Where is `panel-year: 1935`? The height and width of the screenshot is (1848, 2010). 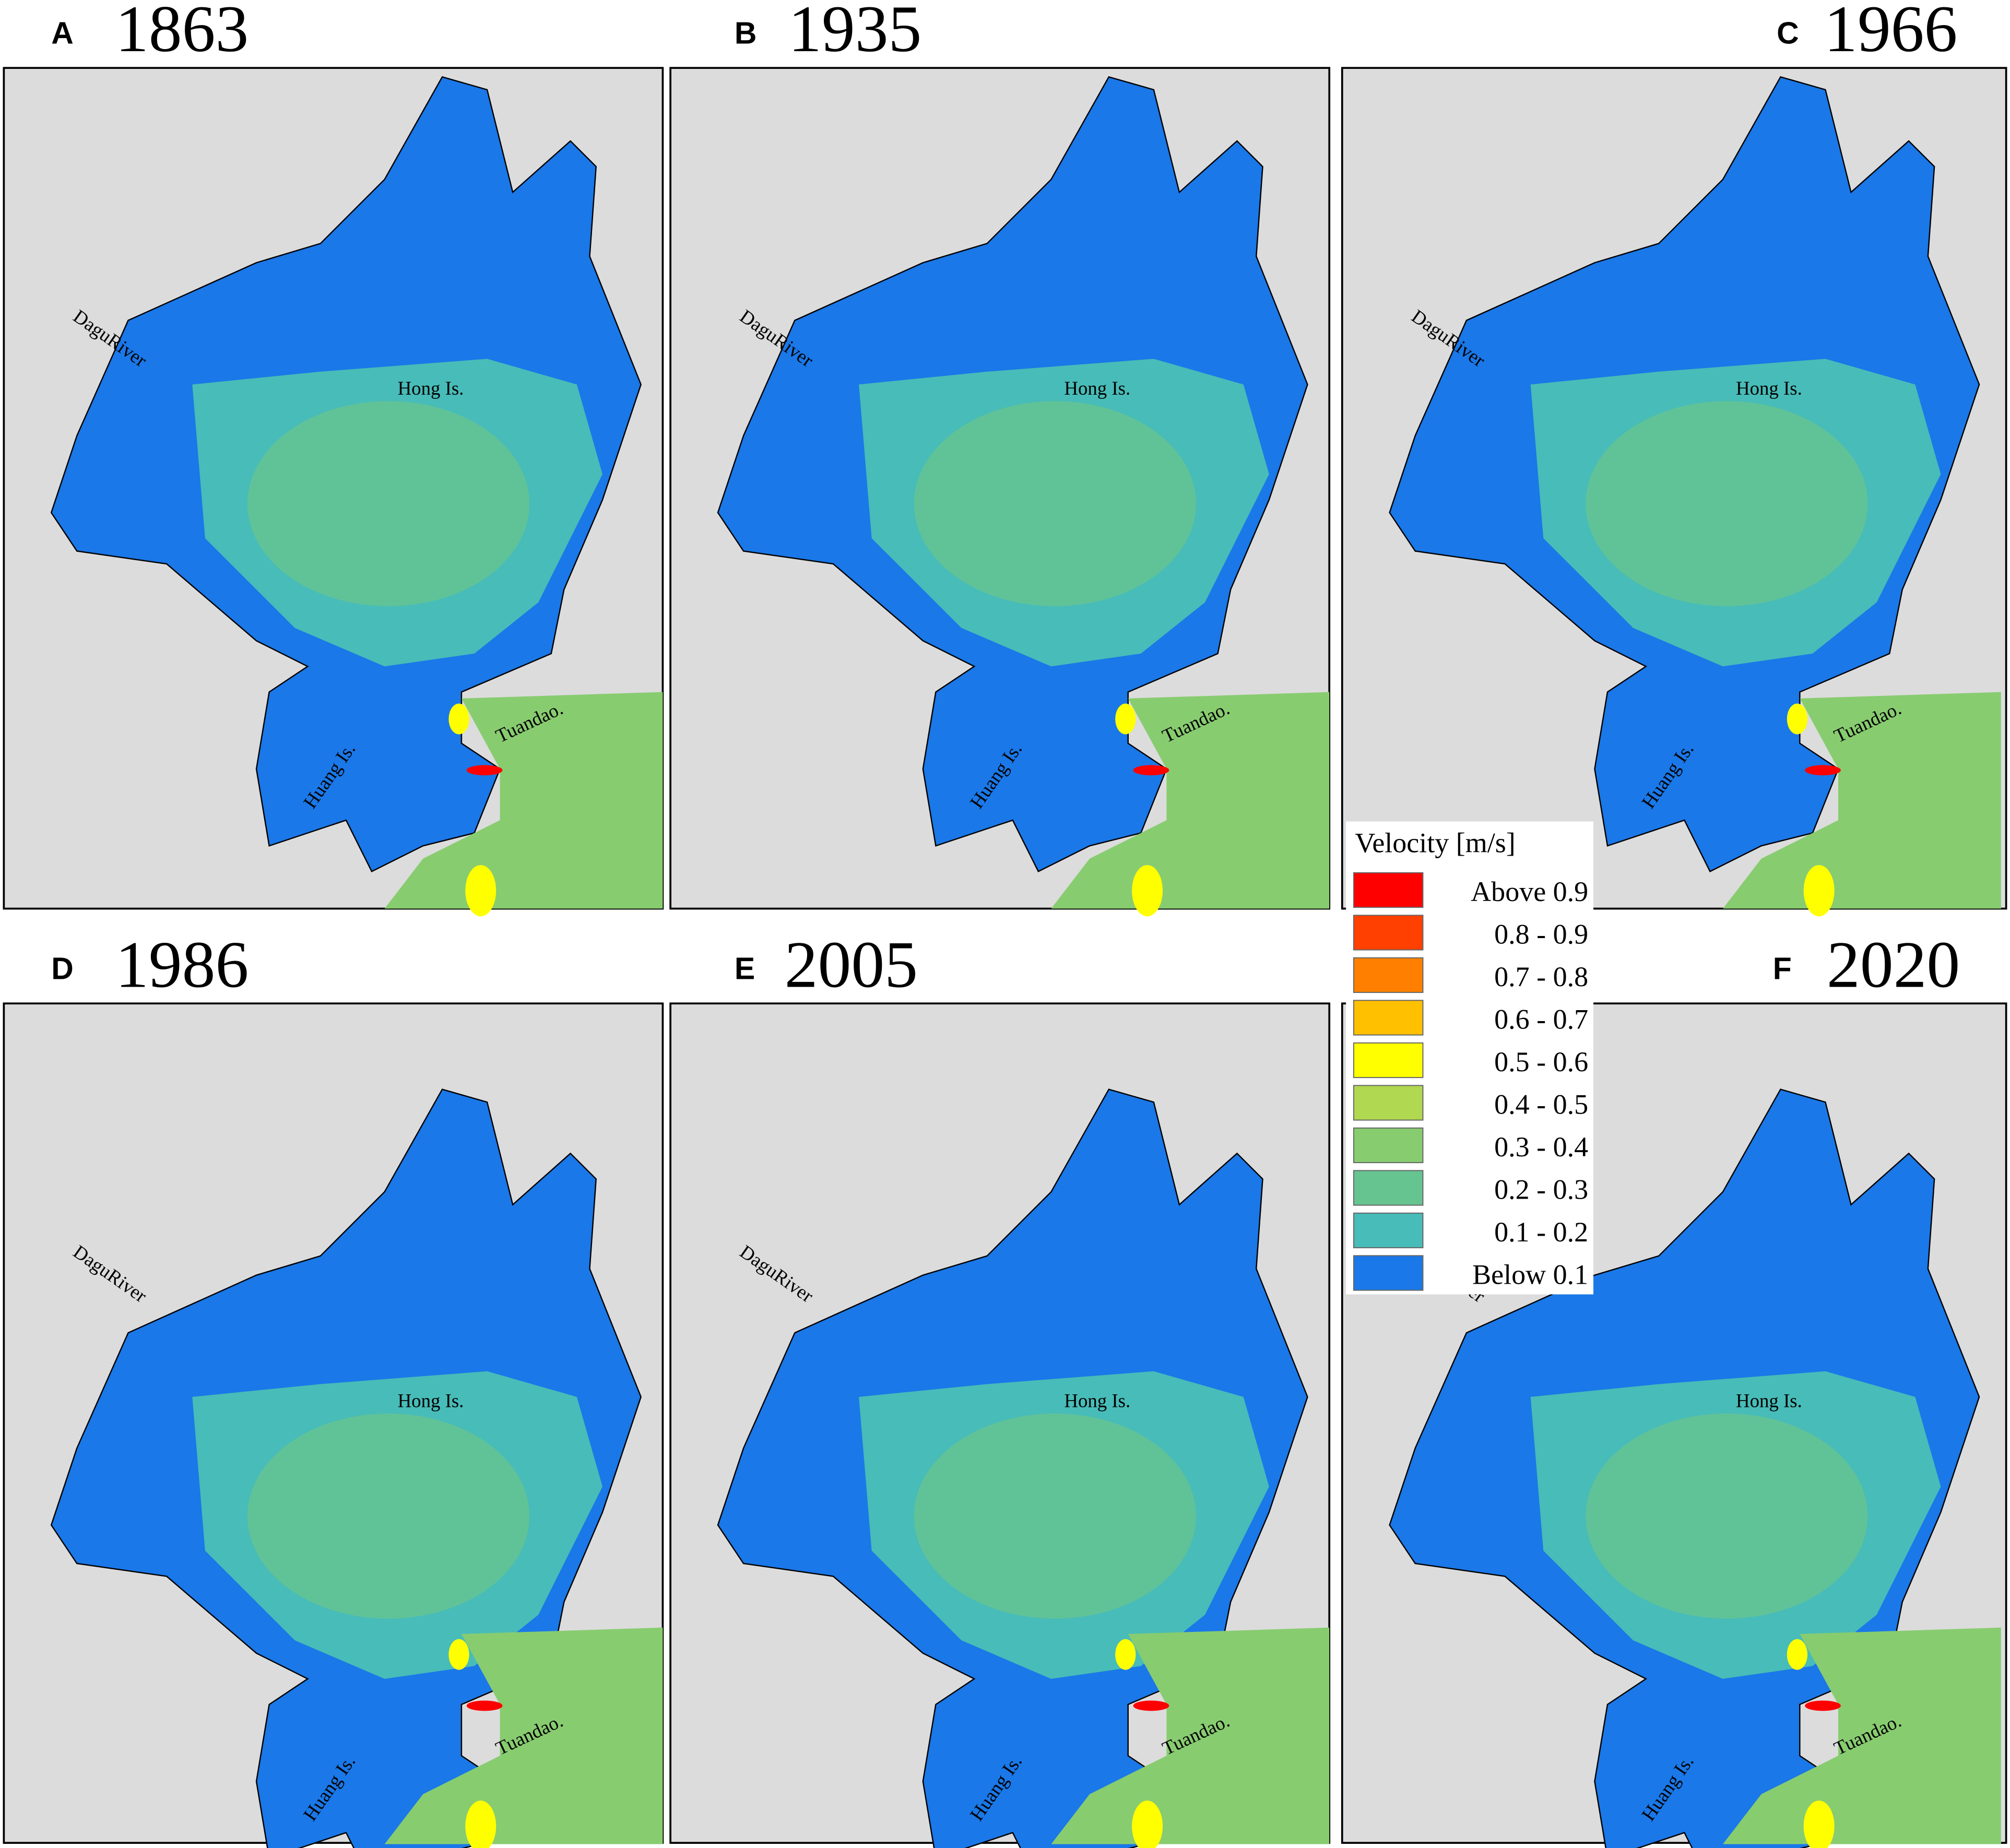
panel-year: 1935 is located at coordinates (854, 33).